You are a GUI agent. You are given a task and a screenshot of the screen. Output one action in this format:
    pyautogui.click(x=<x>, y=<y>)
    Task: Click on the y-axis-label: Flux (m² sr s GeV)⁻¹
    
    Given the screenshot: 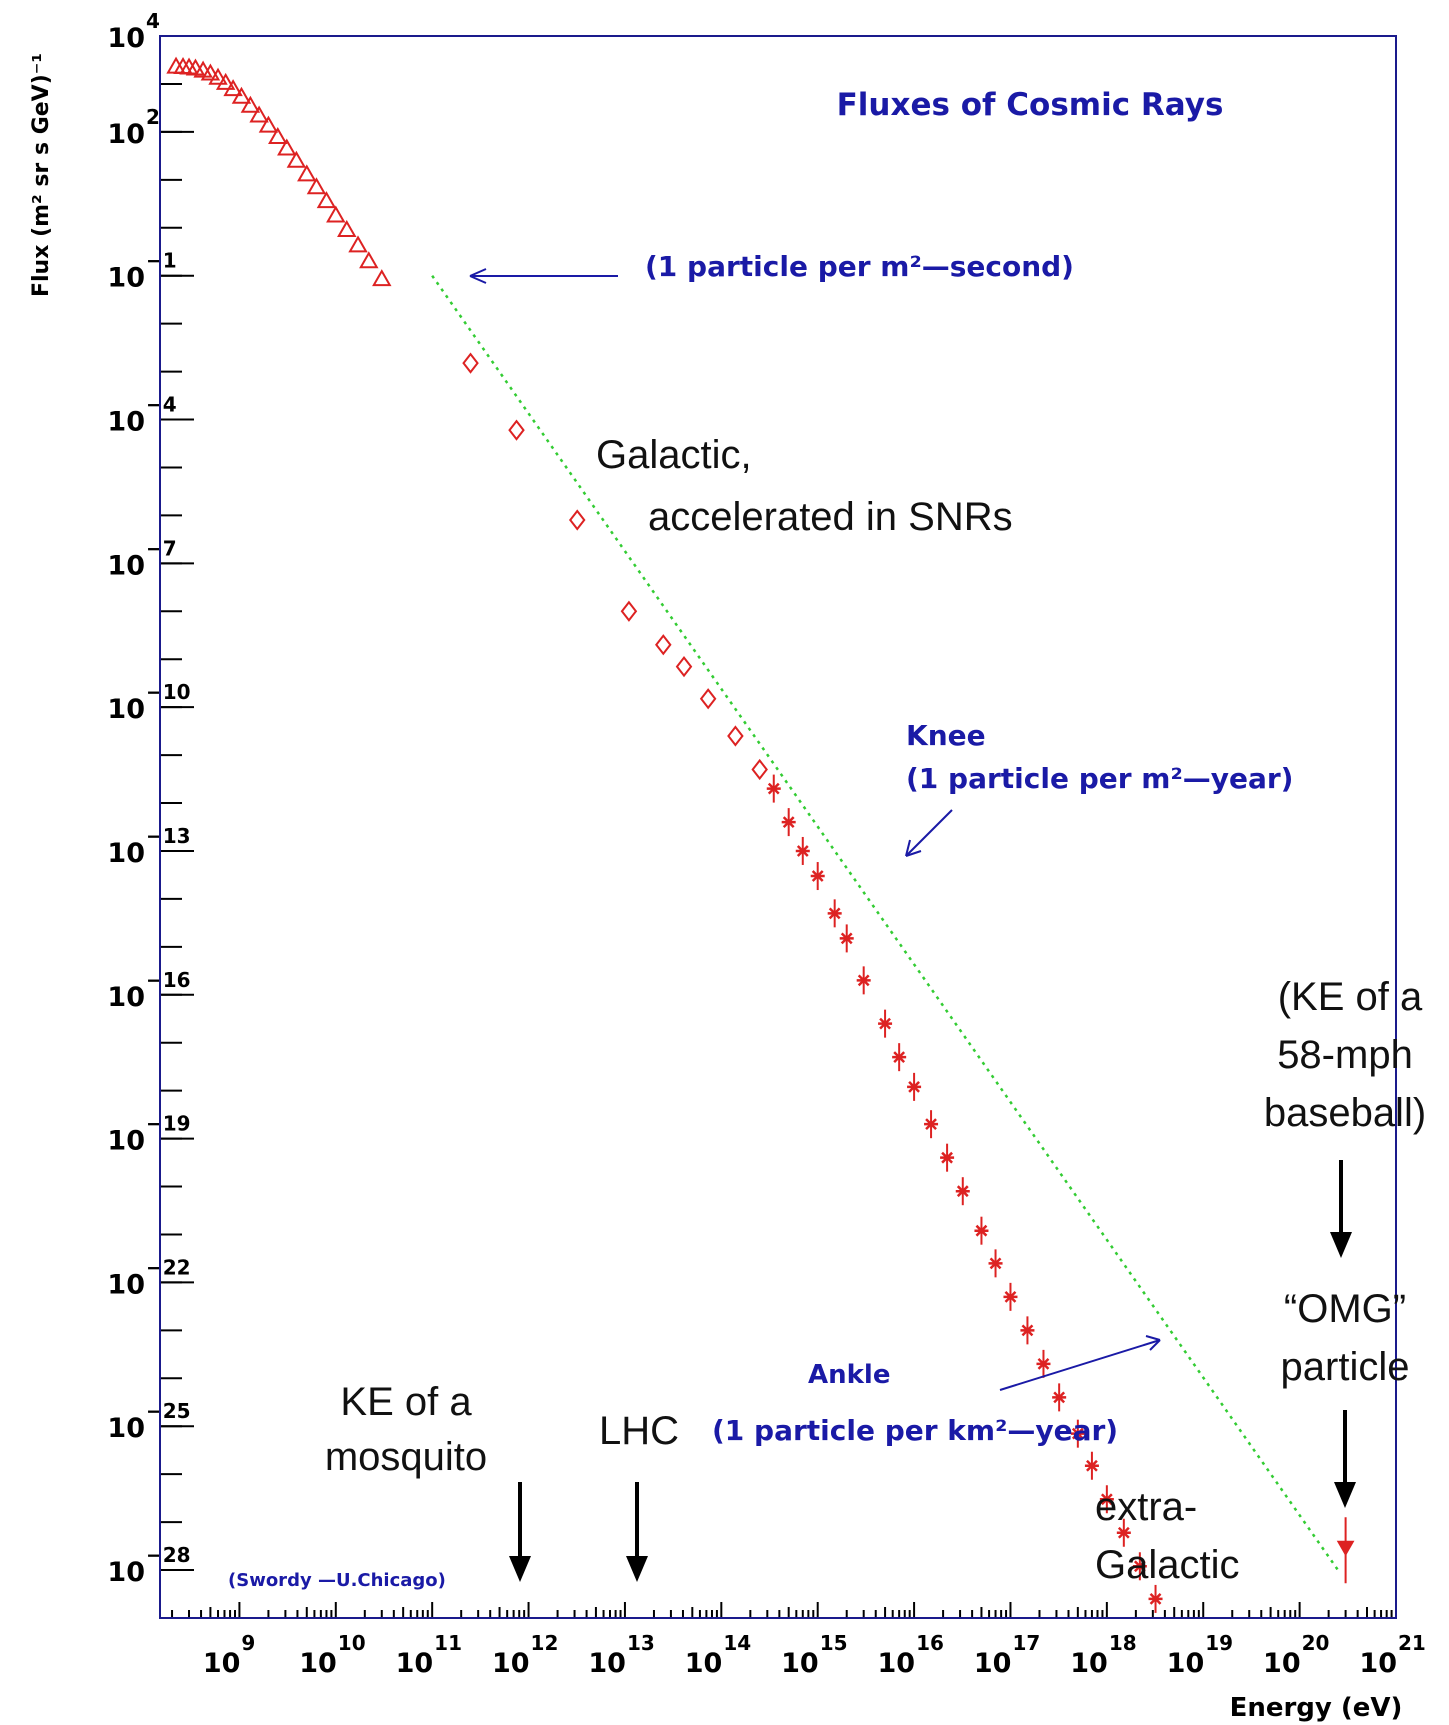 What is the action you would take?
    pyautogui.click(x=41, y=175)
    